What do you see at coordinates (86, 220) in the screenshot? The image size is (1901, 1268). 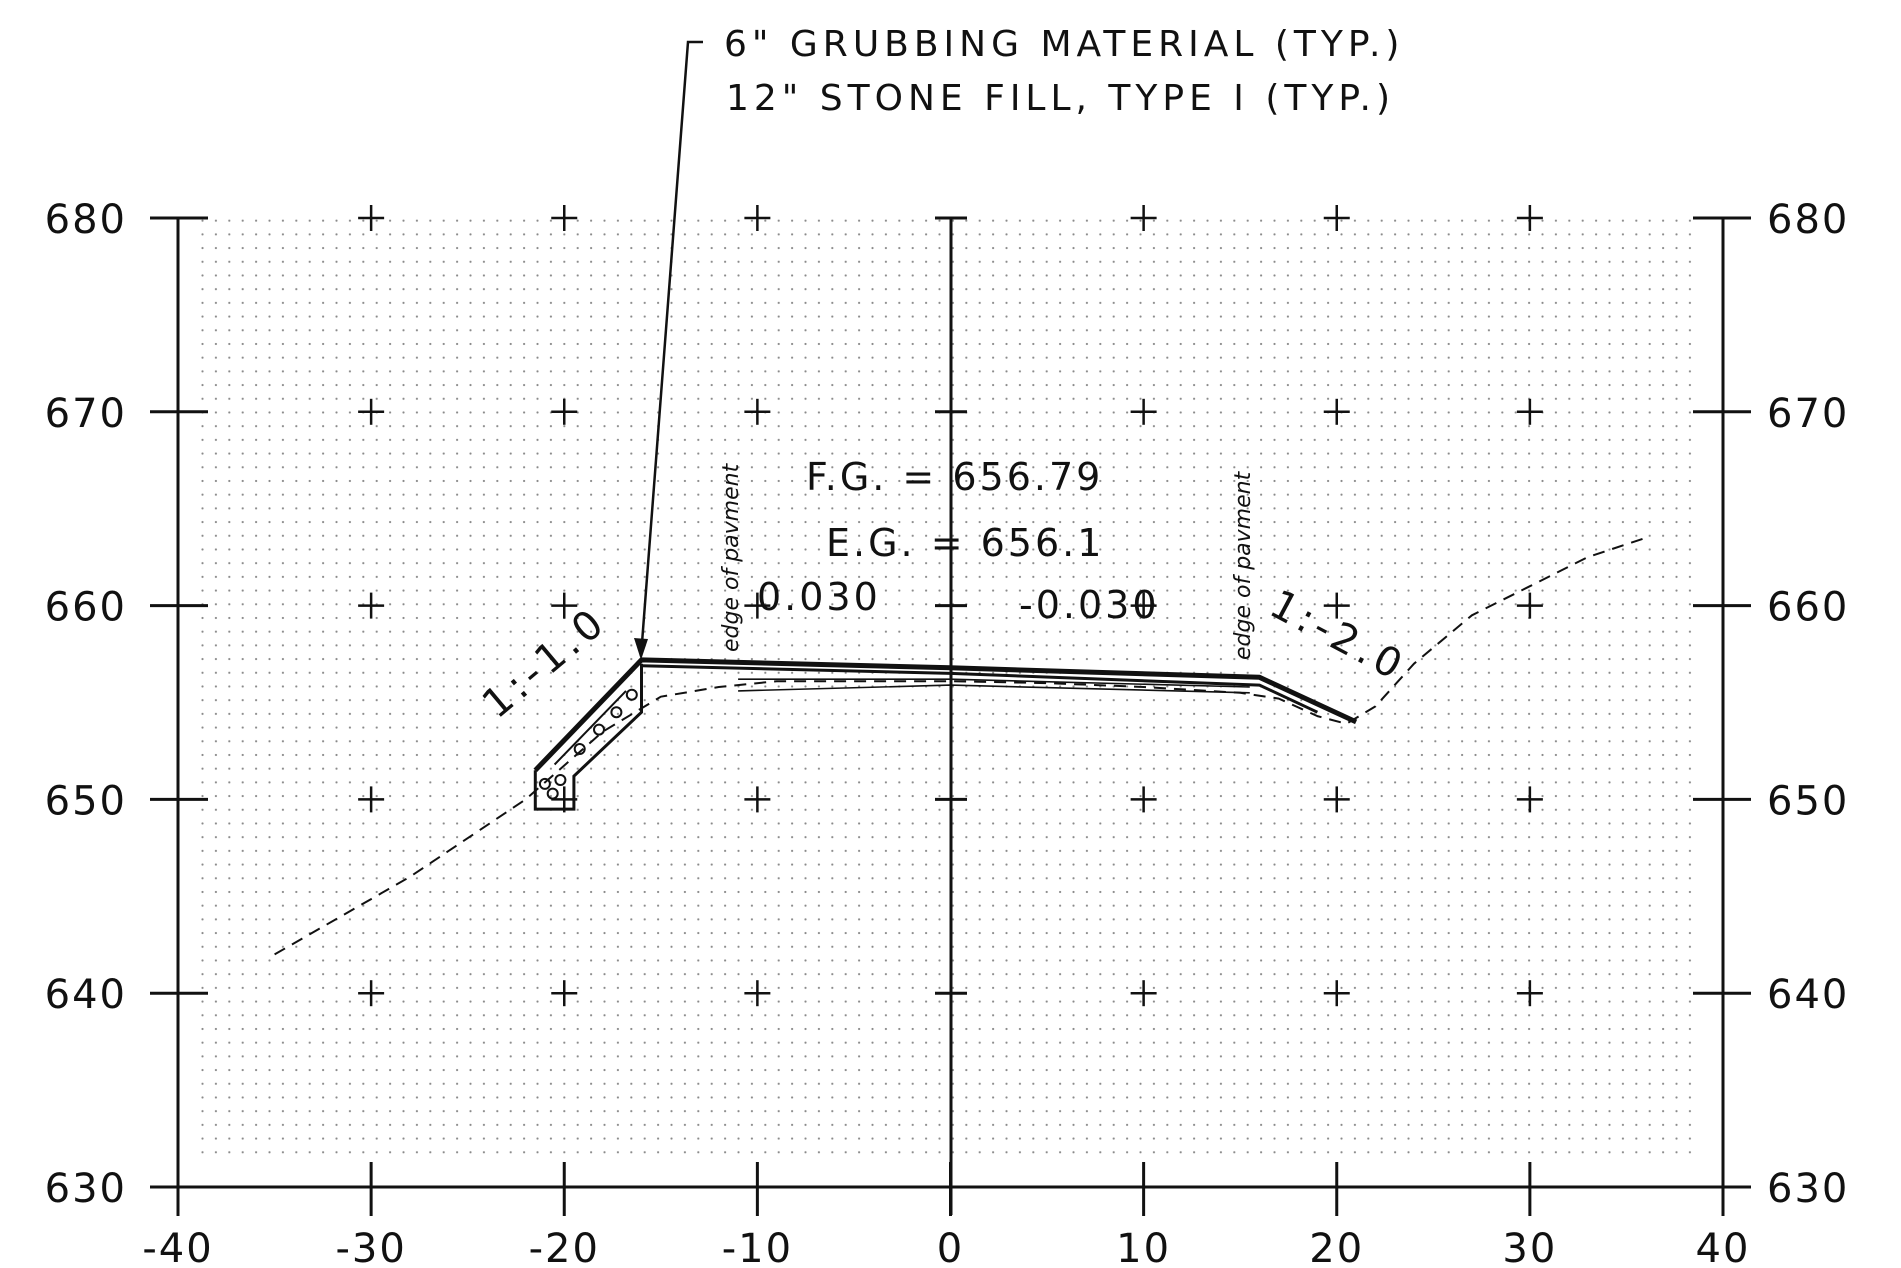 I see `y-tick-label-left: 680` at bounding box center [86, 220].